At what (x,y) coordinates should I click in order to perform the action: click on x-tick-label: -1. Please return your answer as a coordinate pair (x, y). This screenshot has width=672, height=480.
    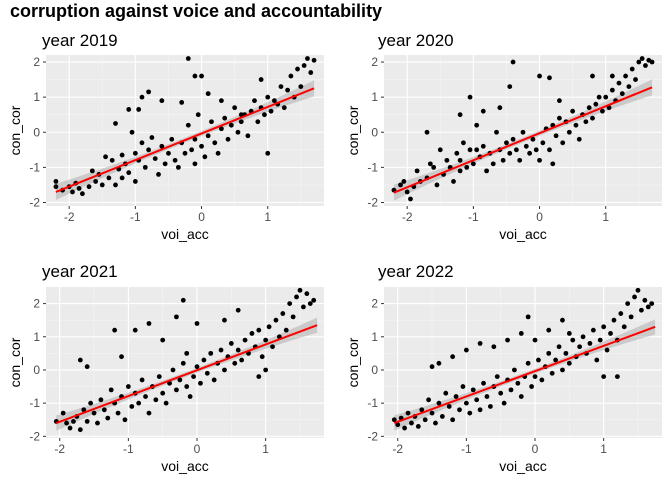
    Looking at the image, I should click on (473, 217).